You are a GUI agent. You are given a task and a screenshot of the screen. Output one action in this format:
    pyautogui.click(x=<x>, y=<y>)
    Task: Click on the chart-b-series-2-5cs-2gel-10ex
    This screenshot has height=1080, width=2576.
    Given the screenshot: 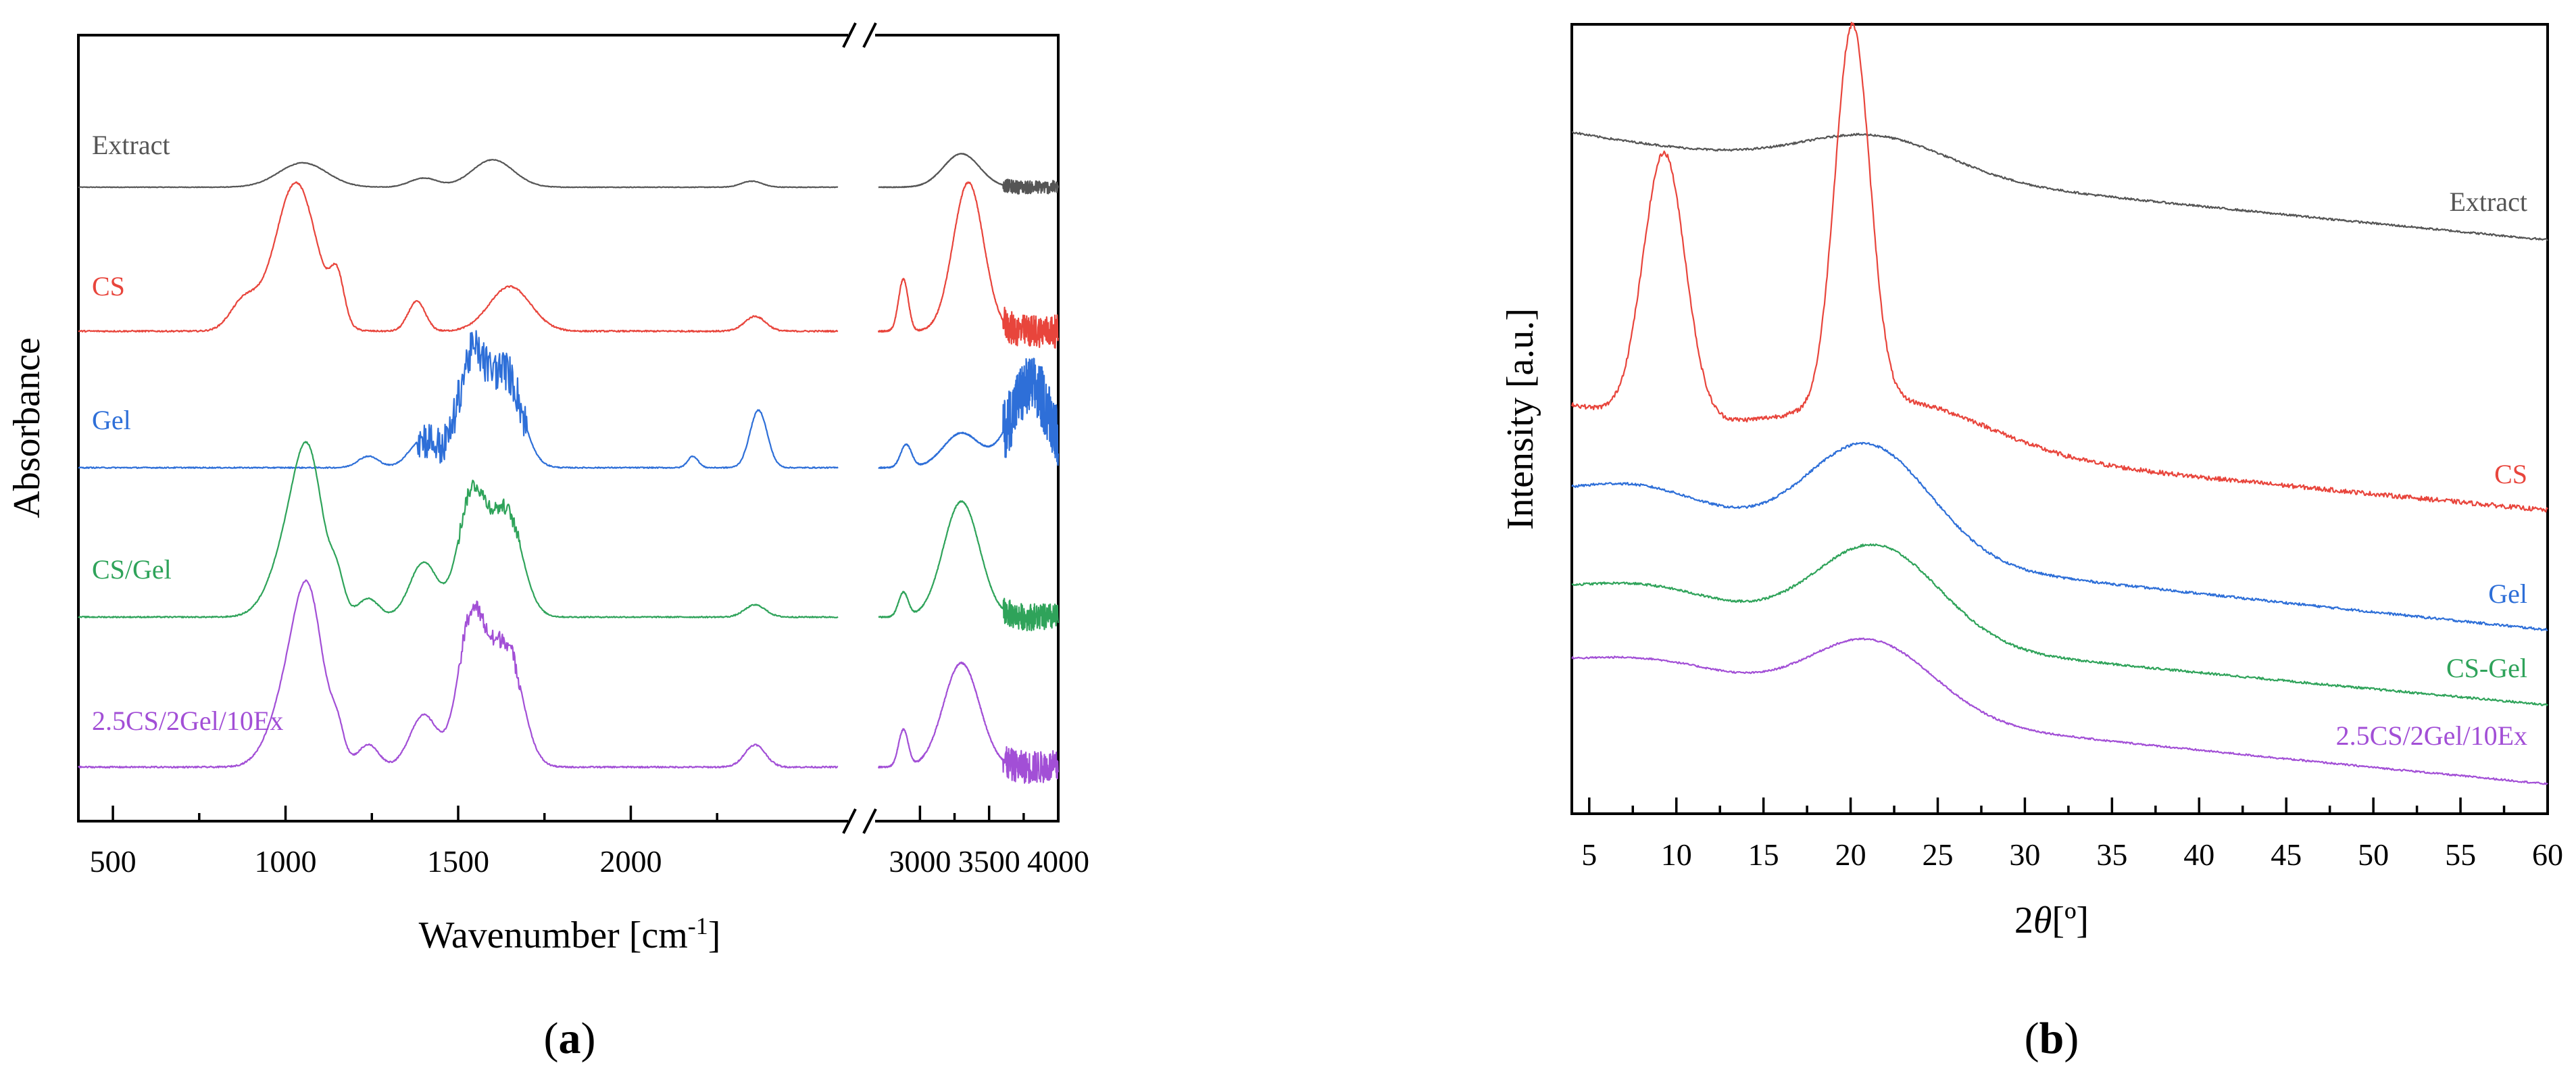 What is the action you would take?
    pyautogui.click(x=2060, y=711)
    